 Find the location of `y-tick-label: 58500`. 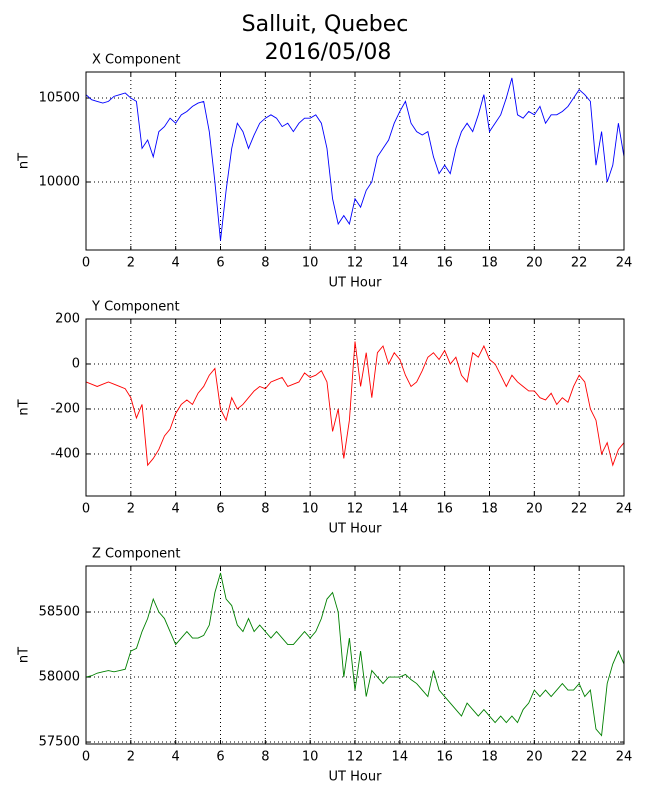

y-tick-label: 58500 is located at coordinates (59, 612).